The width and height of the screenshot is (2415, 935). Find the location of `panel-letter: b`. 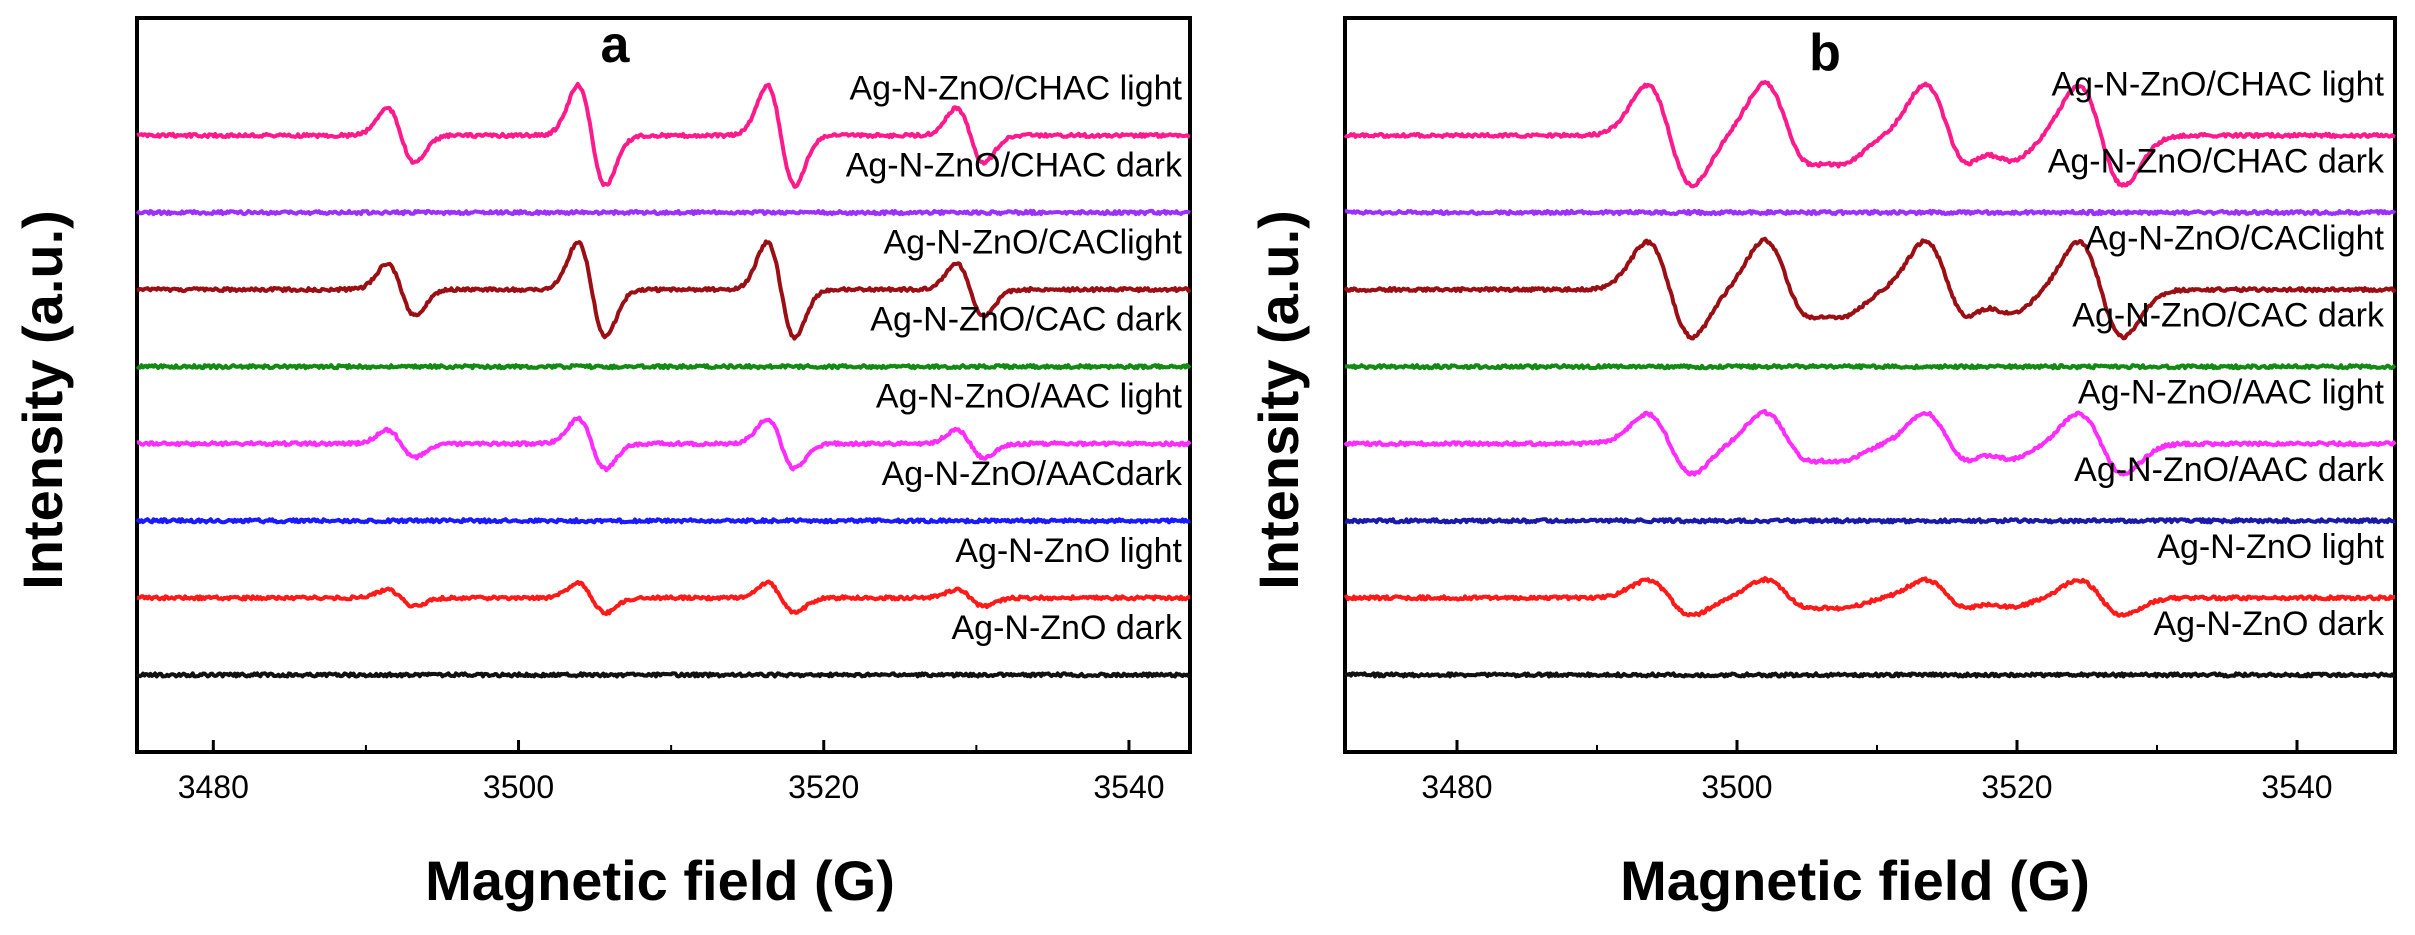

panel-letter: b is located at coordinates (1825, 53).